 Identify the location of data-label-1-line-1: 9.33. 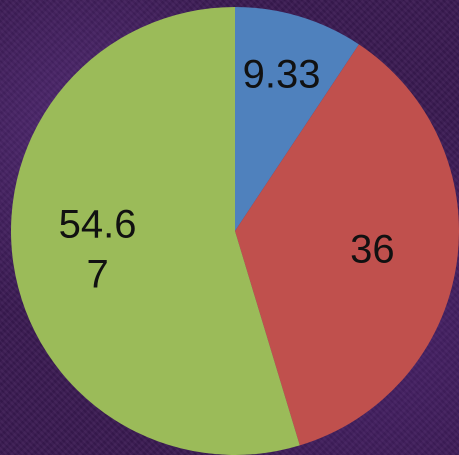
(282, 74).